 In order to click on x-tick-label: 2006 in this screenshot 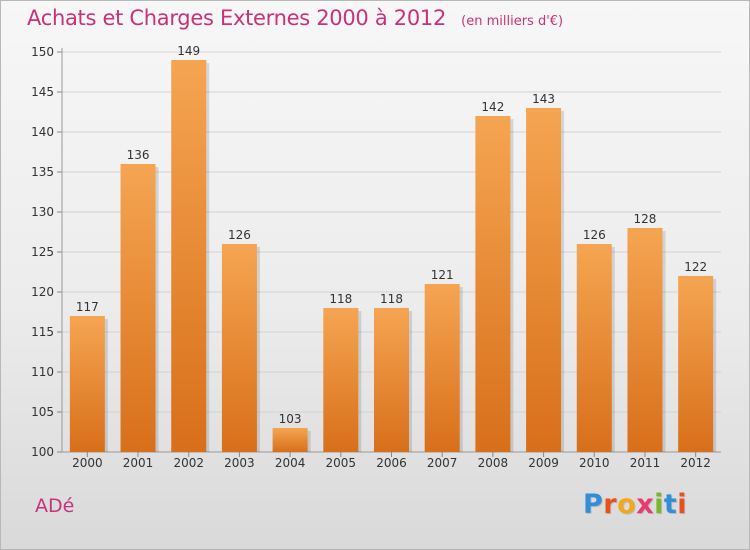, I will do `click(391, 463)`.